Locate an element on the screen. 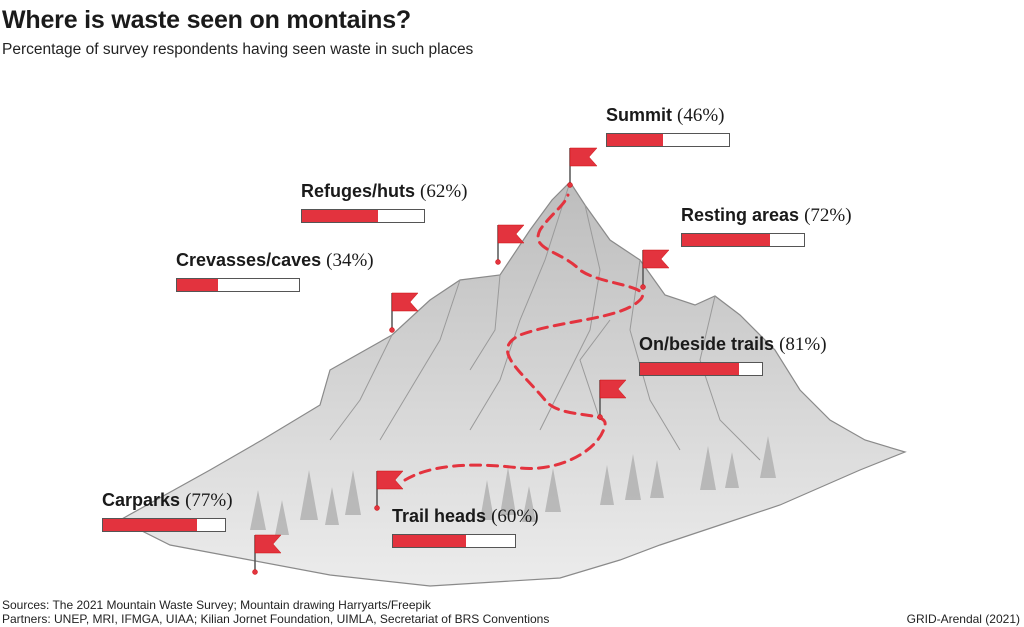  label-trailheads: Trail heads (60%) is located at coordinates (465, 517).